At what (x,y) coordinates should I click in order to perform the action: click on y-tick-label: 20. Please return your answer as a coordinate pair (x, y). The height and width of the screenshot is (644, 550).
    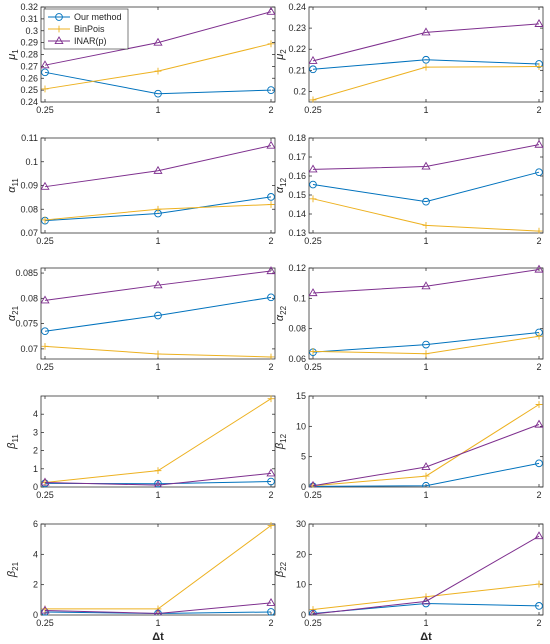
    Looking at the image, I should click on (301, 554).